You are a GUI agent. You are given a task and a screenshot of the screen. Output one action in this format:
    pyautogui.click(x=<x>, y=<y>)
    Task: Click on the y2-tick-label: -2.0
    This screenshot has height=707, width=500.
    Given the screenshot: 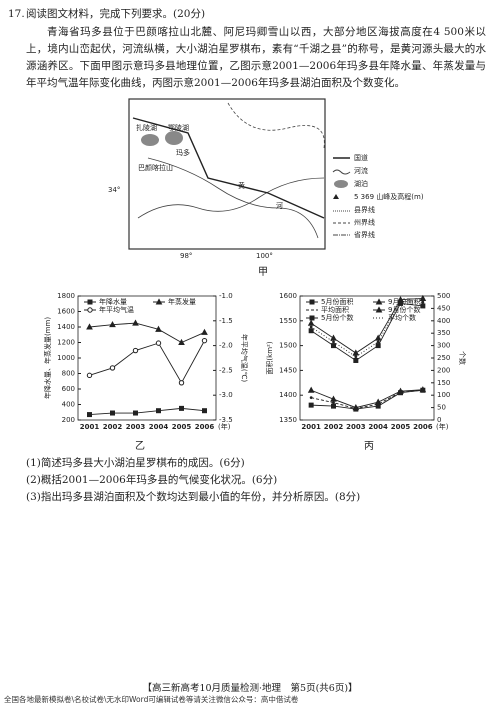 What is the action you would take?
    pyautogui.click(x=226, y=346)
    